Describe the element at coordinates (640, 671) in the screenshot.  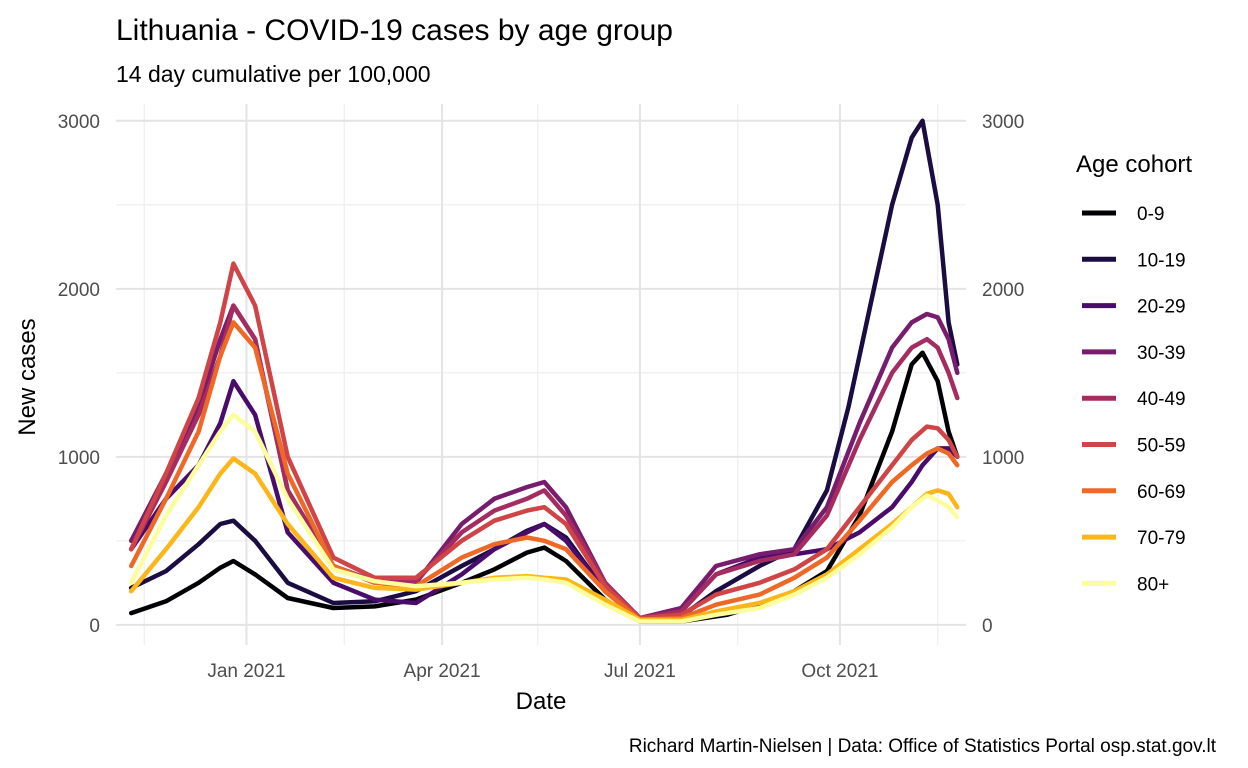
I see `x-tick-label: Jul 2021` at that location.